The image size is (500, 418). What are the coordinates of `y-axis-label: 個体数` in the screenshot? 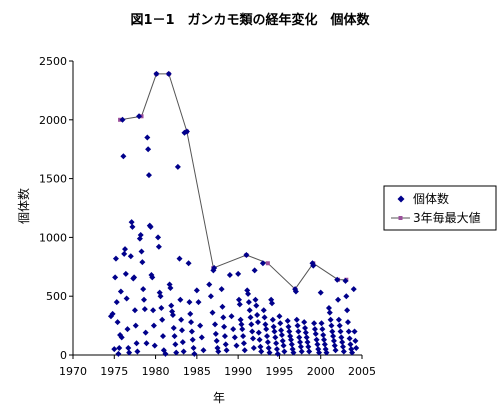 It's located at (23, 206).